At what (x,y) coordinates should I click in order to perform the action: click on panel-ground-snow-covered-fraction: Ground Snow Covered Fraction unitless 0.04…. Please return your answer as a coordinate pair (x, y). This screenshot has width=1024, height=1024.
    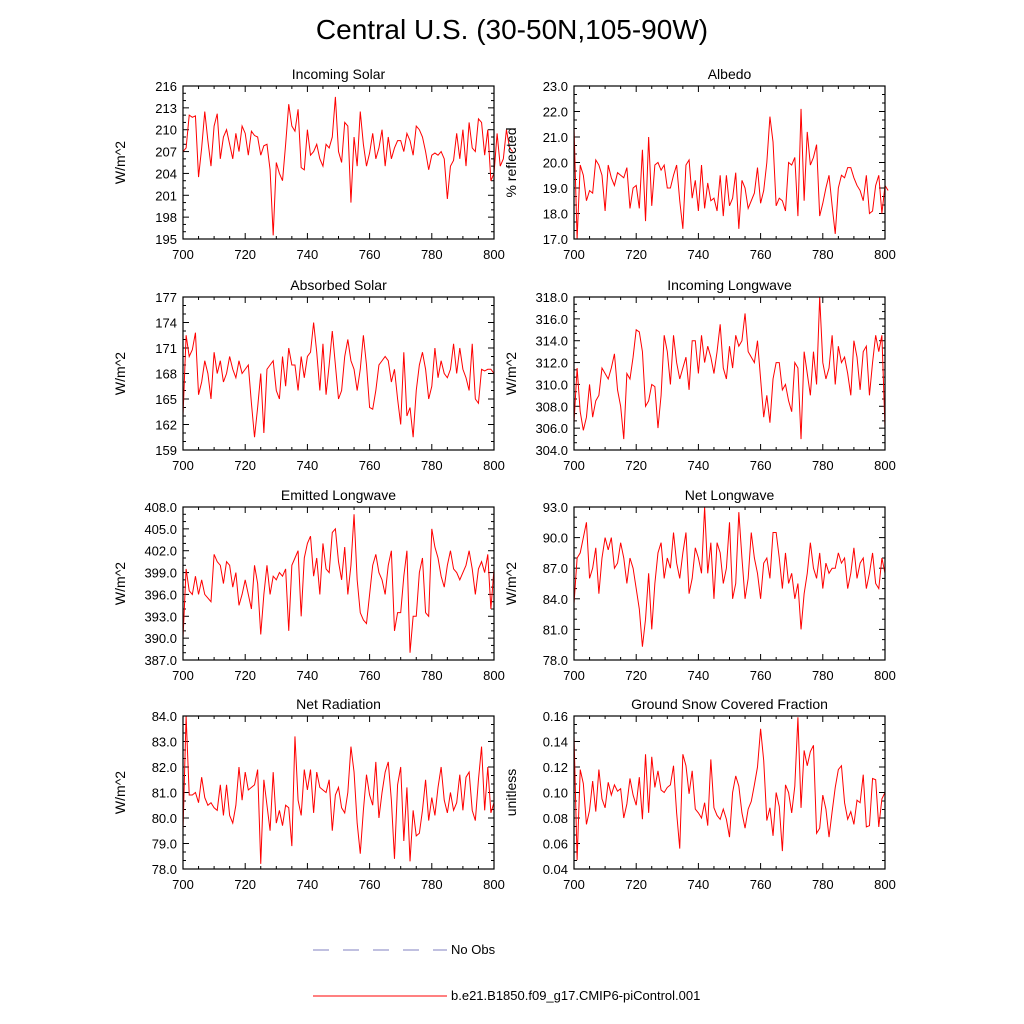
    Looking at the image, I should click on (699, 794).